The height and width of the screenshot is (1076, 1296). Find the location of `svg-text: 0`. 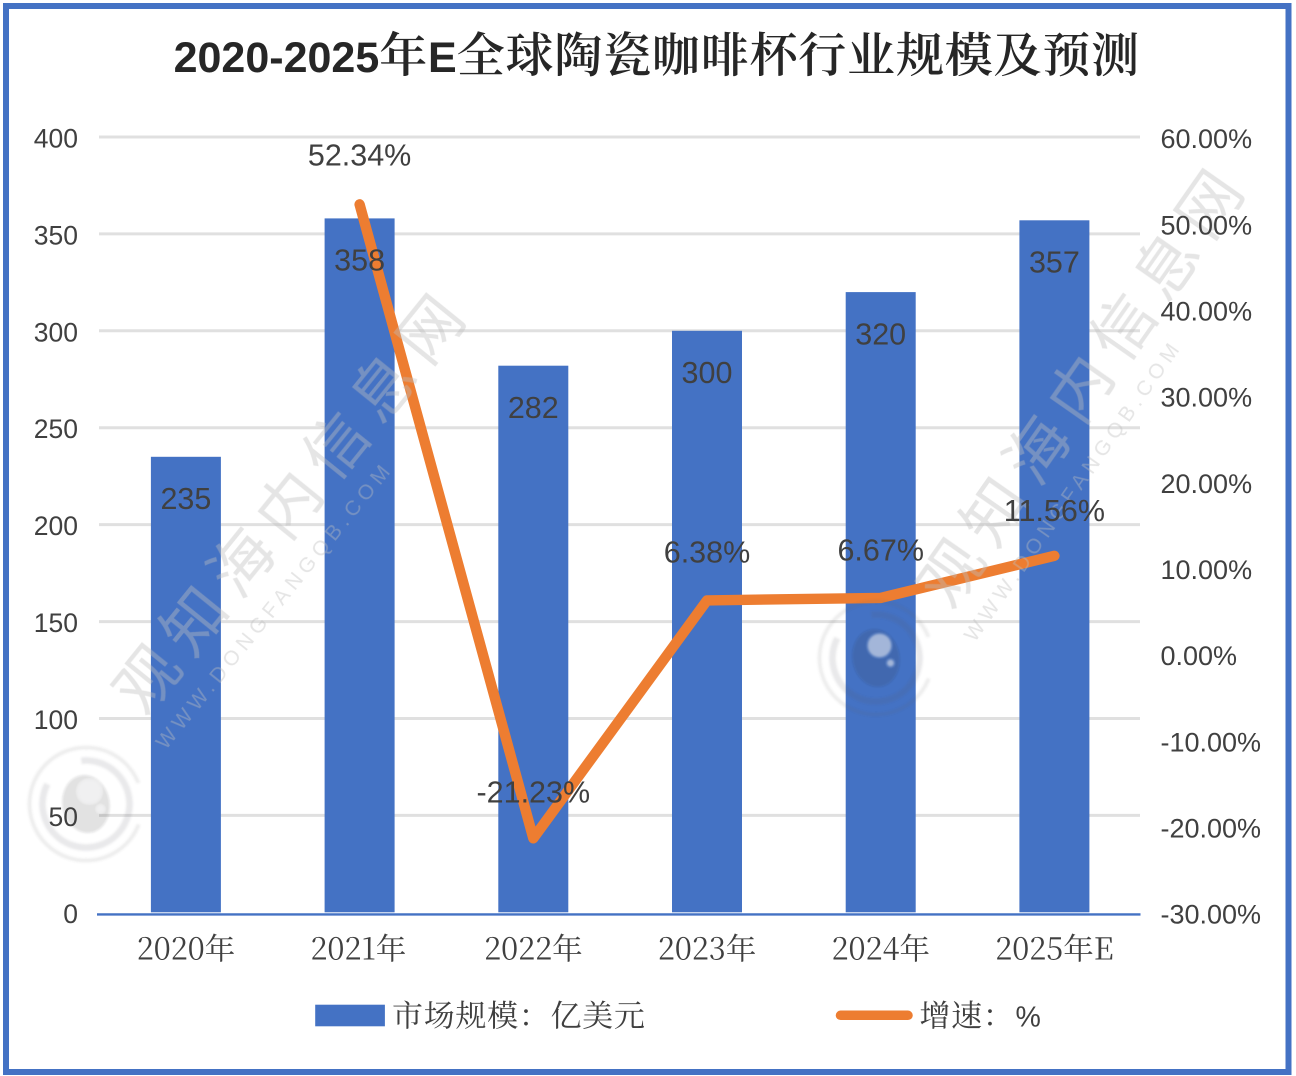

svg-text: 0 is located at coordinates (70, 914).